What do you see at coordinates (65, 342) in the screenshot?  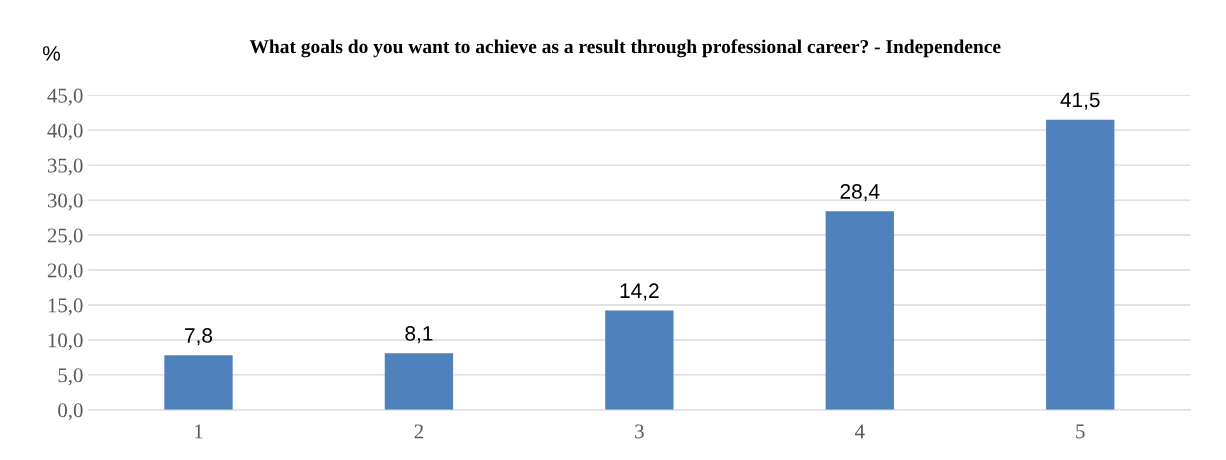 I see `y-tick-label: 10,0` at bounding box center [65, 342].